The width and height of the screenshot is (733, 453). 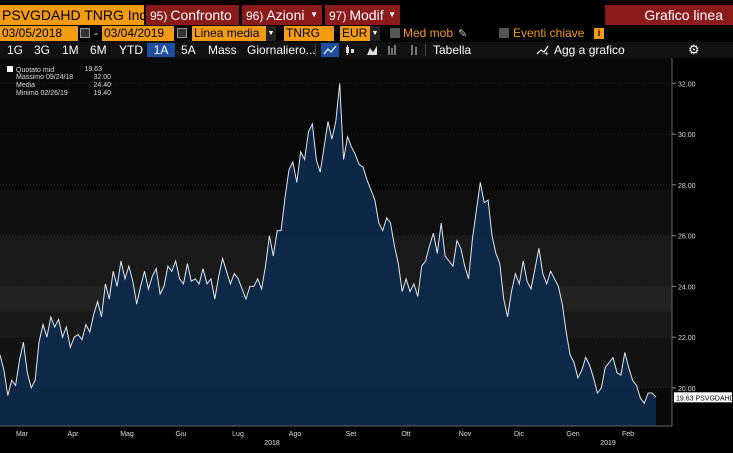 I want to click on legend-value: 32.00, so click(x=102, y=77).